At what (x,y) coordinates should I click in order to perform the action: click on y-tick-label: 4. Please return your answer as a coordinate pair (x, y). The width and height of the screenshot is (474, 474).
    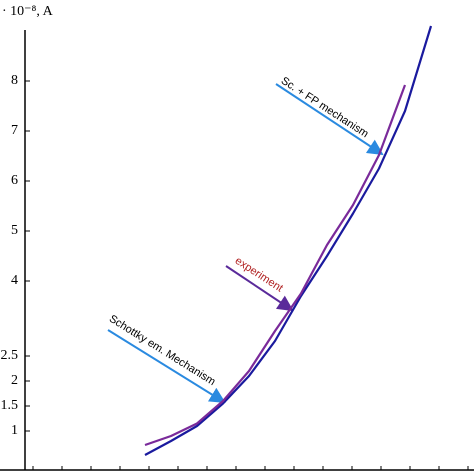
    Looking at the image, I should click on (14, 280).